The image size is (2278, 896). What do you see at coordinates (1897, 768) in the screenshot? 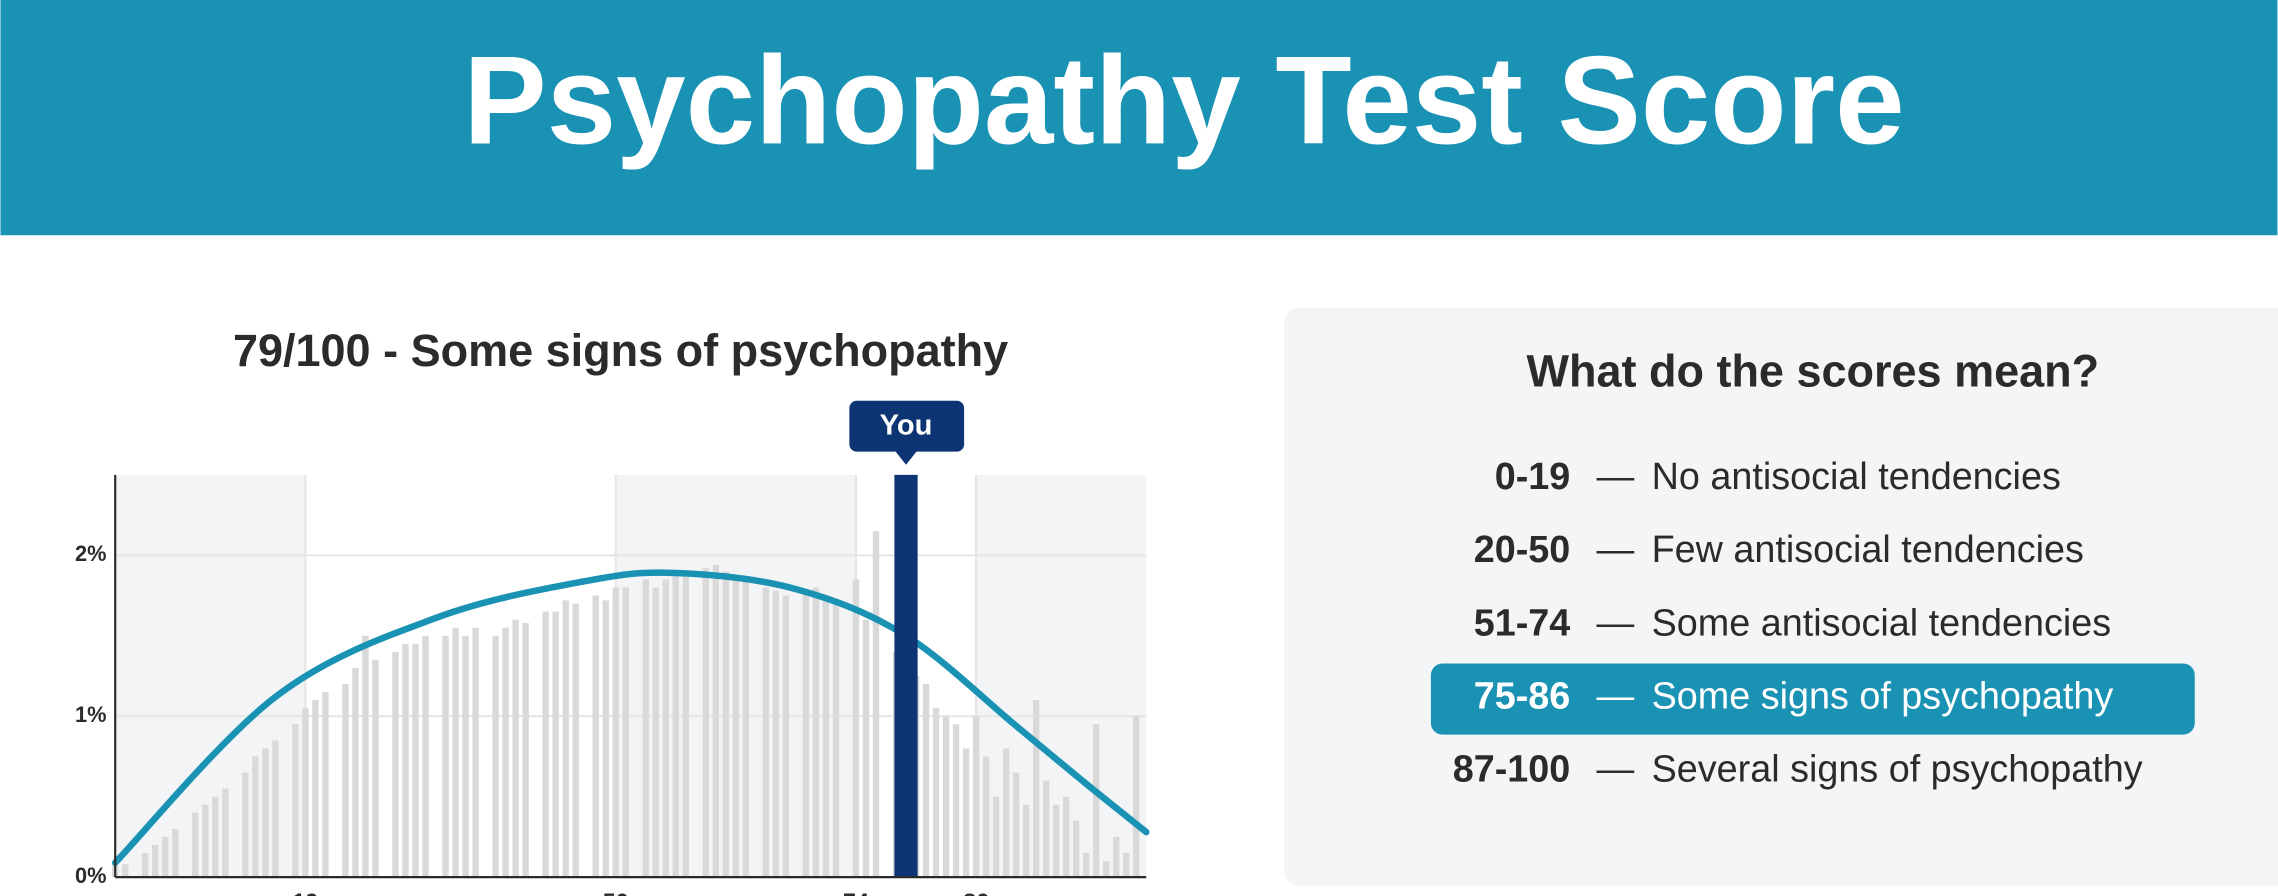
I see `legend-description: Several signs of psychopathy` at bounding box center [1897, 768].